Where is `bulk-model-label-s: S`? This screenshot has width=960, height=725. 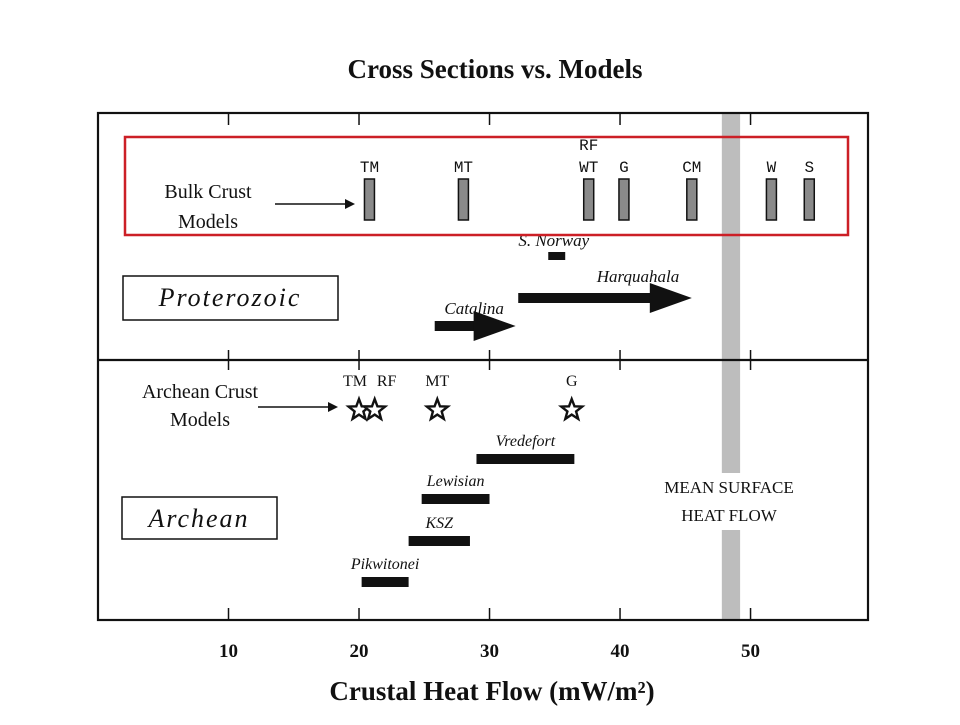
bulk-model-label-s: S is located at coordinates (809, 168).